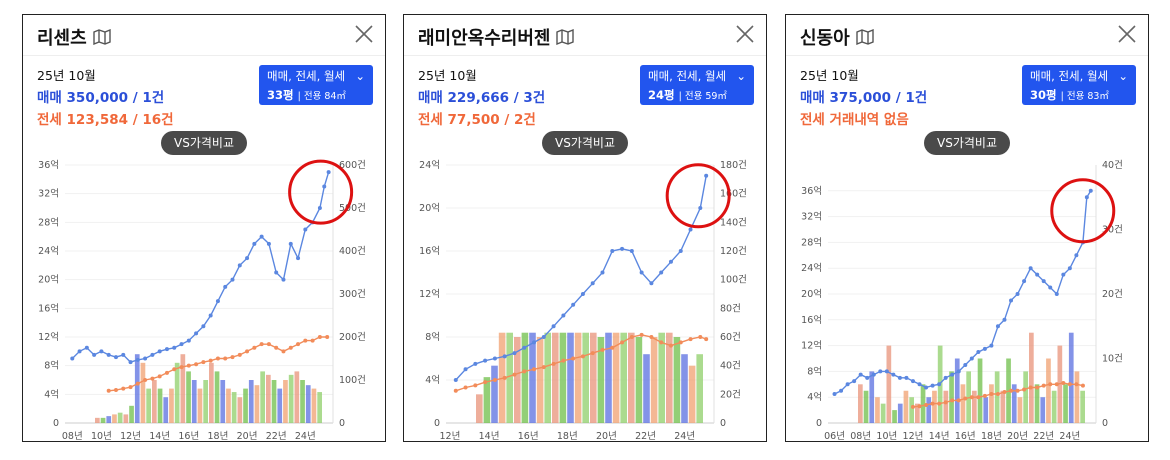 The width and height of the screenshot is (1170, 460). Describe the element at coordinates (429, 294) in the screenshot. I see `y-left-tick: 12억` at that location.